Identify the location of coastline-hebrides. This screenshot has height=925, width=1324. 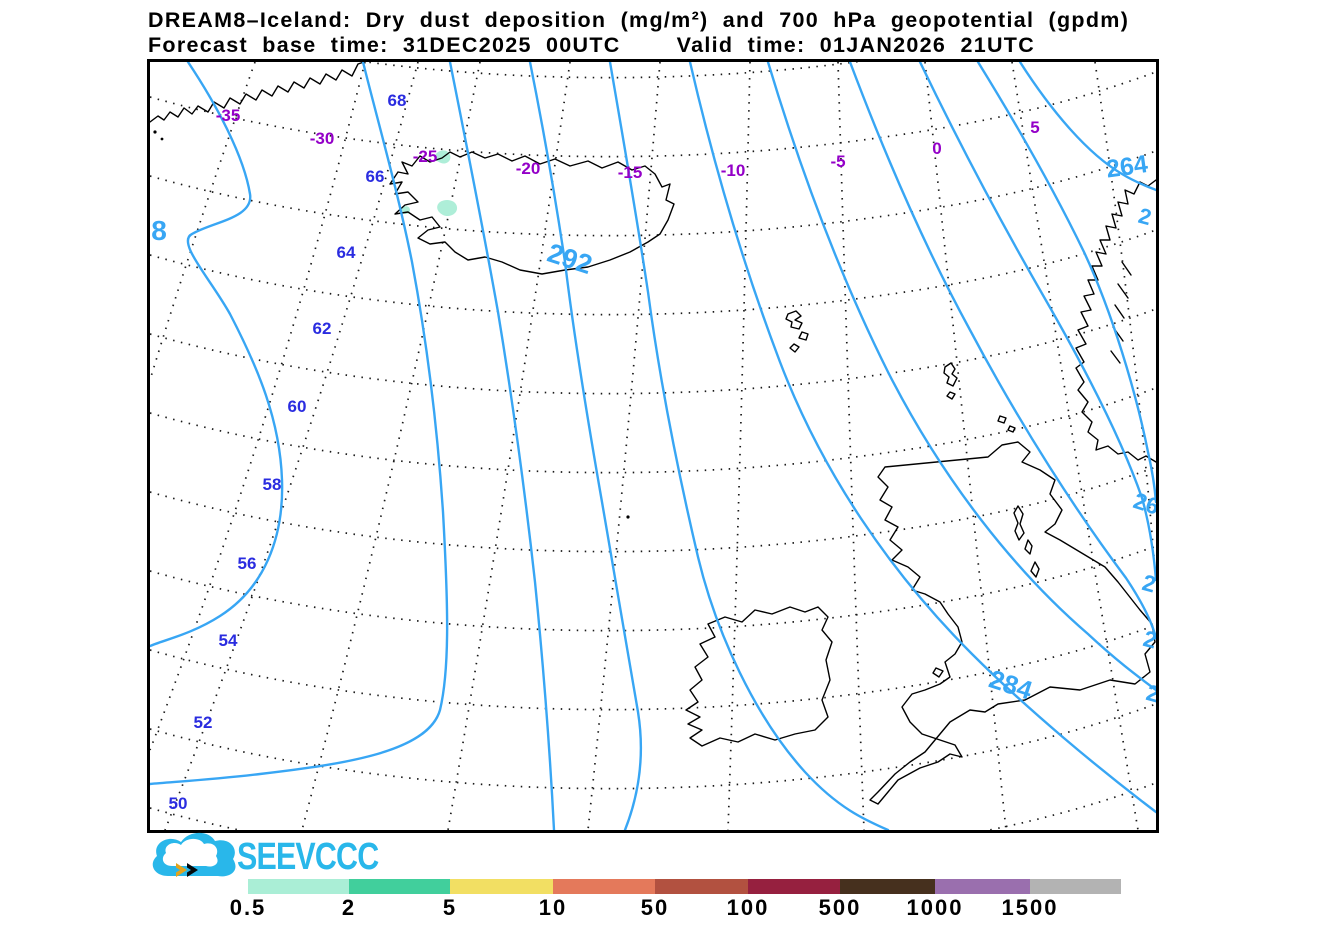
(1026, 541).